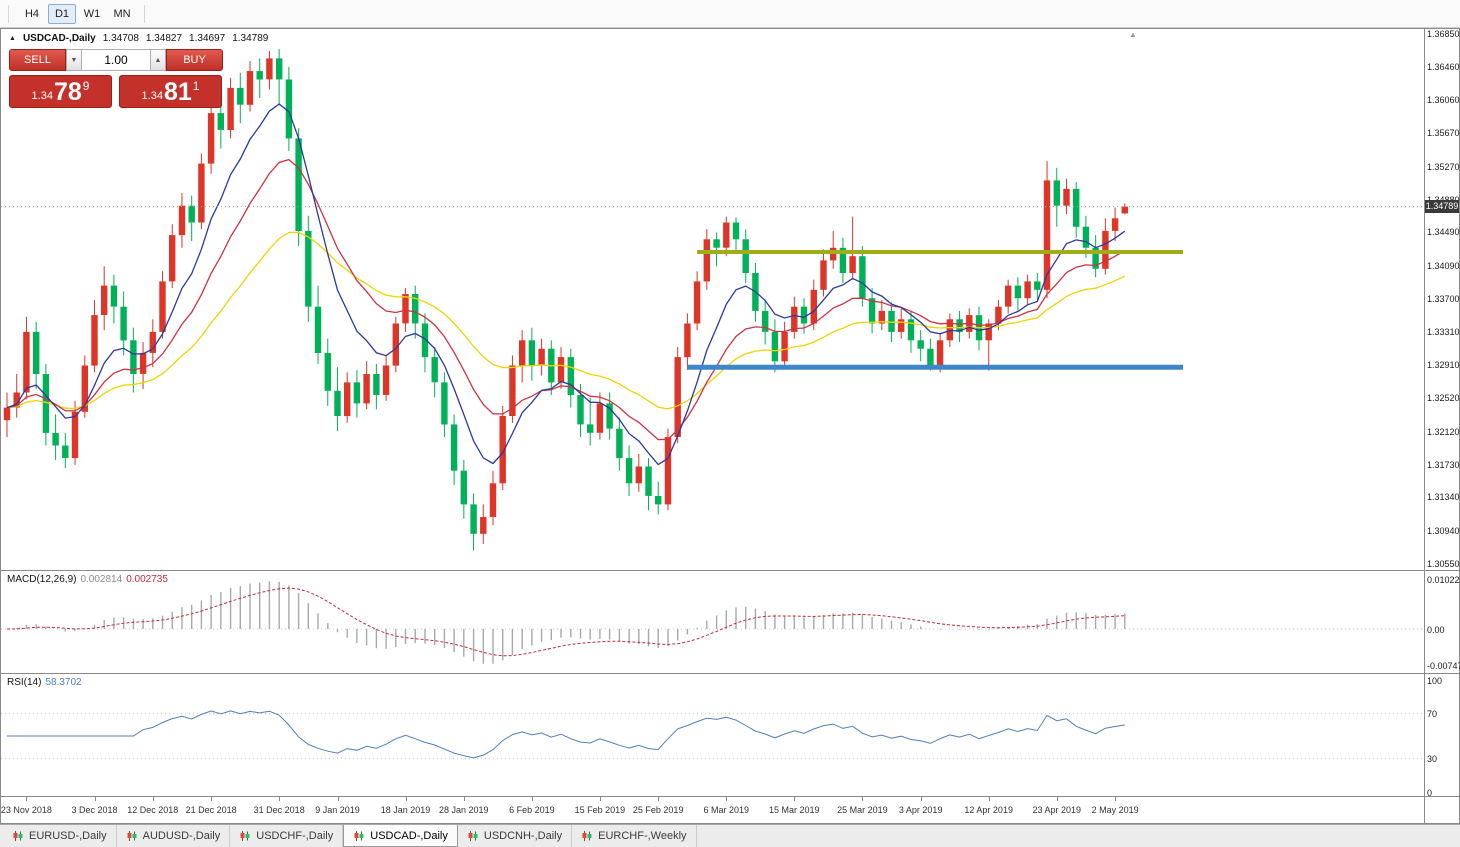  Describe the element at coordinates (1443, 133) in the screenshot. I see `price-scale-label: 1.35670` at that location.